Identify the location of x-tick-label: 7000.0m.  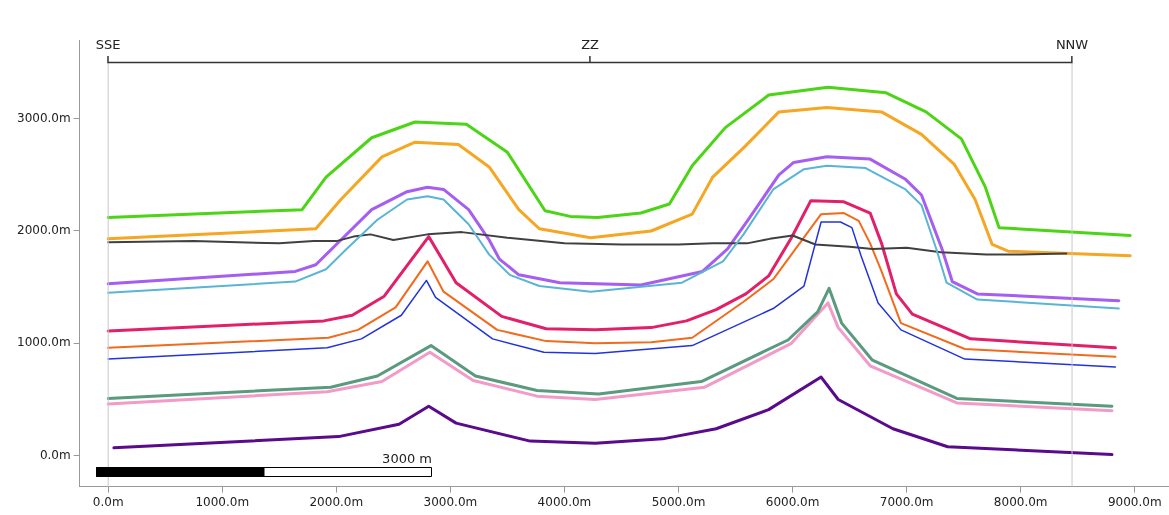
(906, 501).